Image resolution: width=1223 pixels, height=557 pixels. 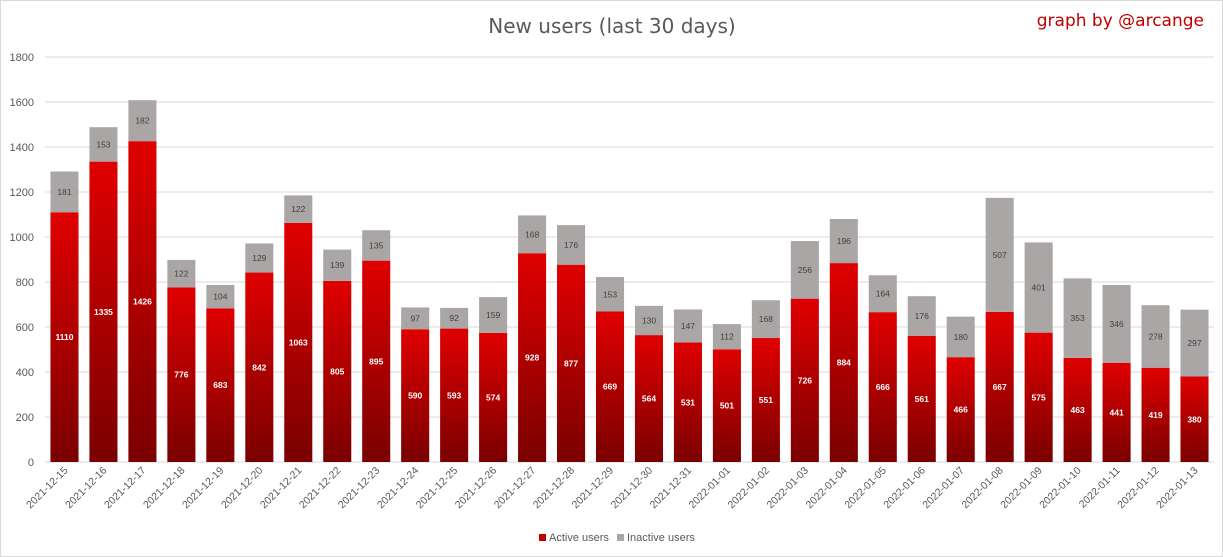 I want to click on data-label-active: 1426, so click(x=142, y=302).